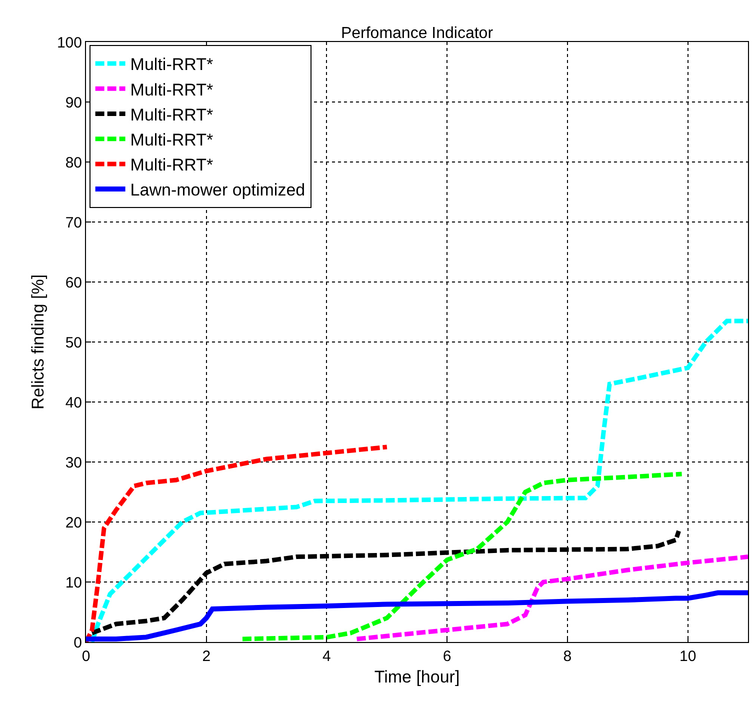  I want to click on y-tick-label: 80, so click(73, 163).